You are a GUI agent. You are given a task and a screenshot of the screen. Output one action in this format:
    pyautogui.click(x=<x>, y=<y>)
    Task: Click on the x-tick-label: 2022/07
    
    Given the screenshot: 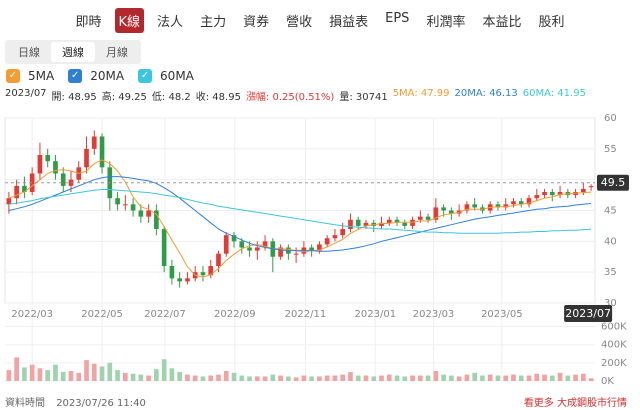 What is the action you would take?
    pyautogui.click(x=165, y=314)
    